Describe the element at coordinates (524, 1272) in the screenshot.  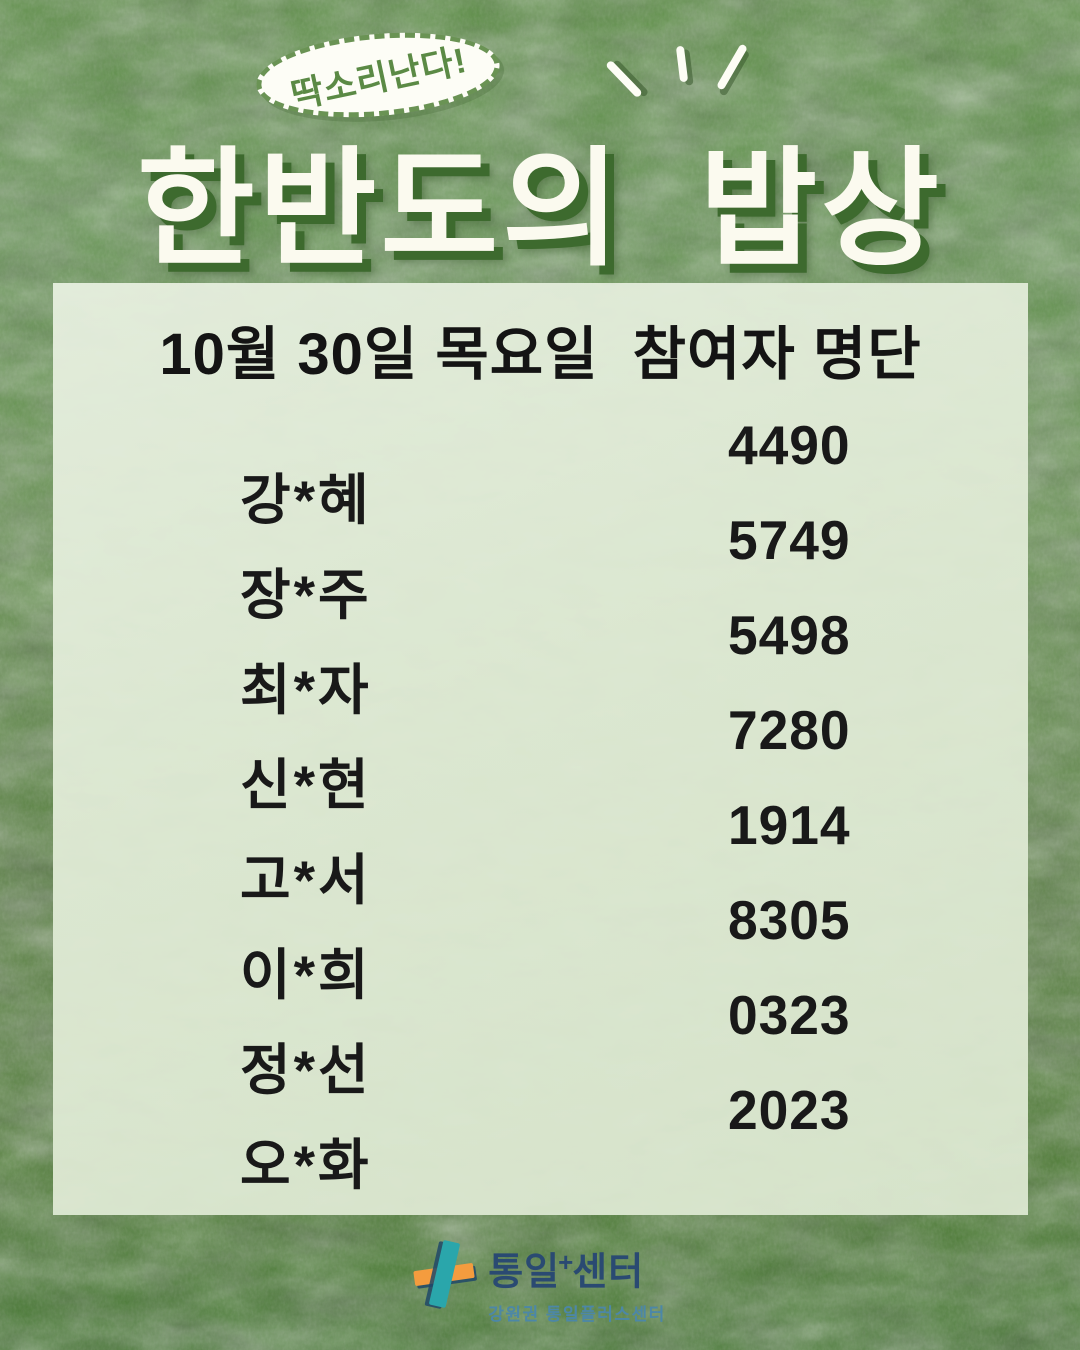
I see `logo-word-1: 통일` at that location.